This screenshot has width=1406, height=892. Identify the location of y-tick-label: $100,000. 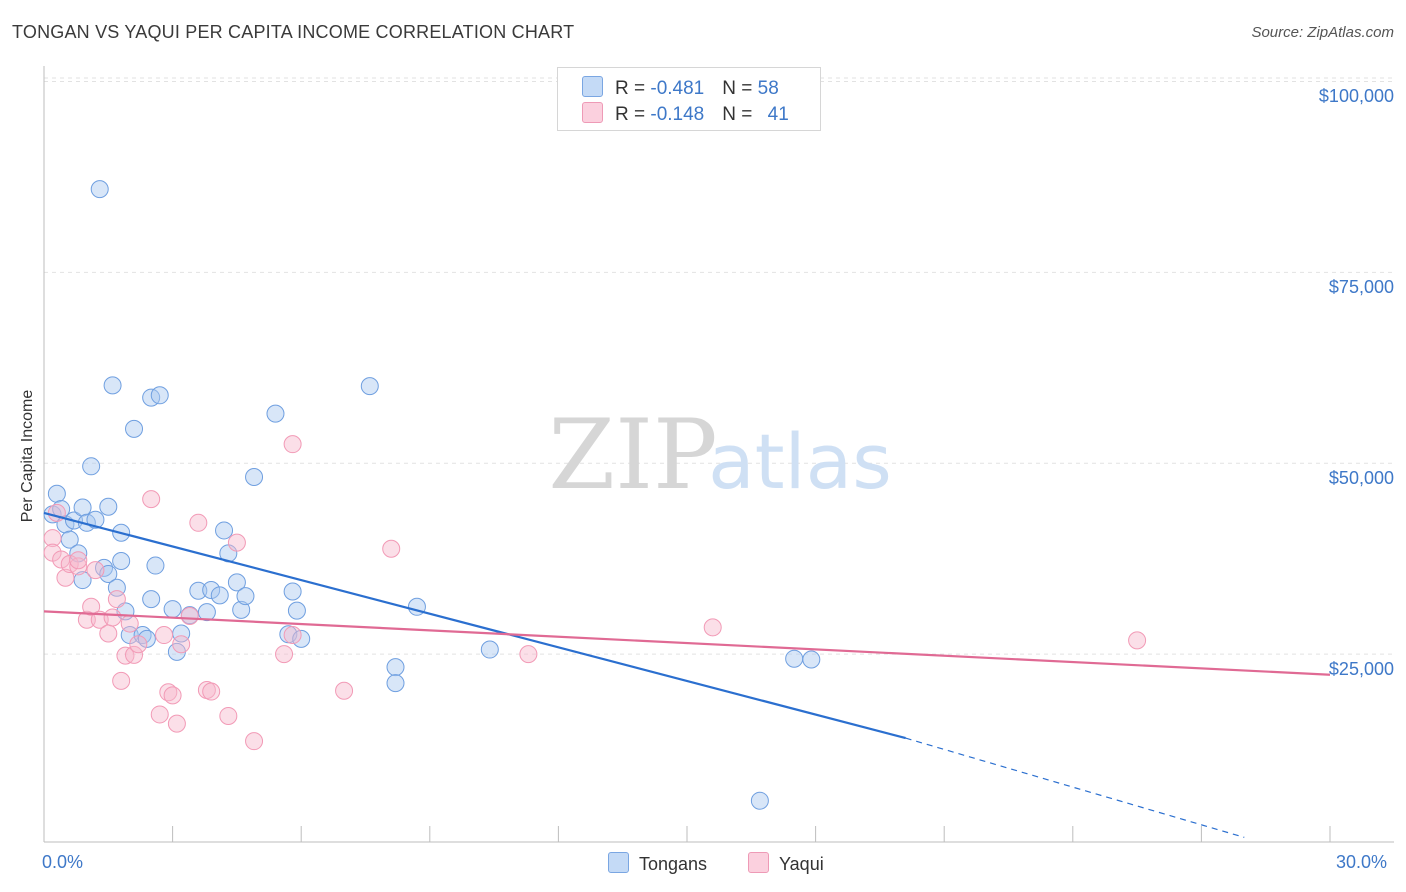
(1356, 96).